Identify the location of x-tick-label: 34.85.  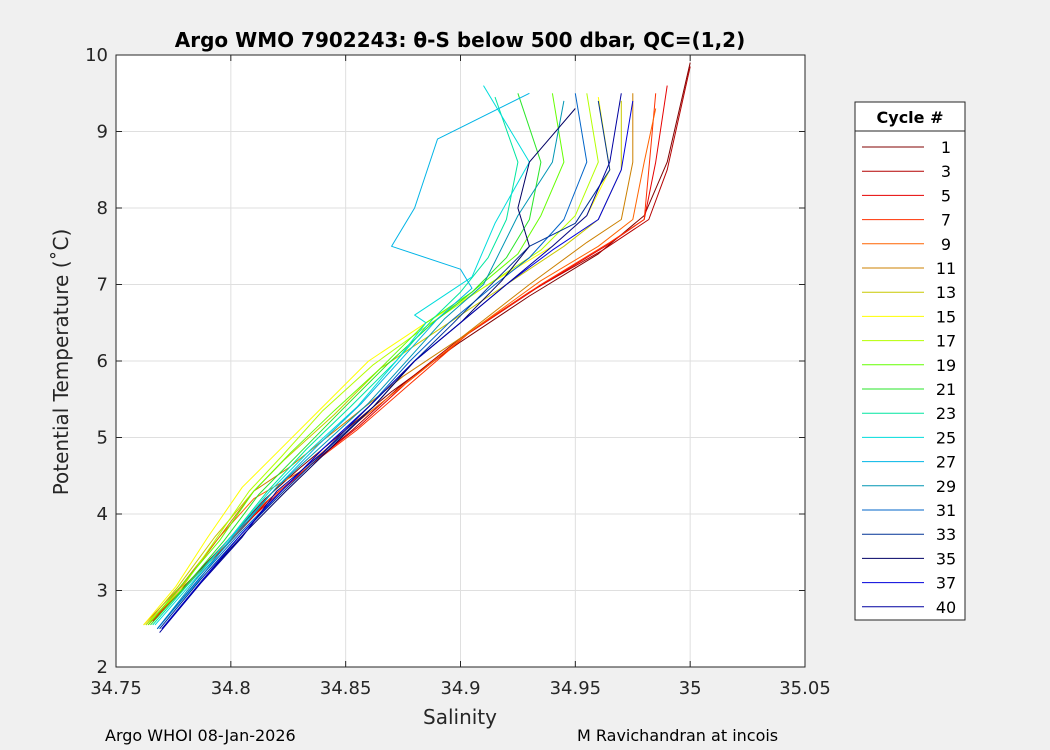
(346, 688).